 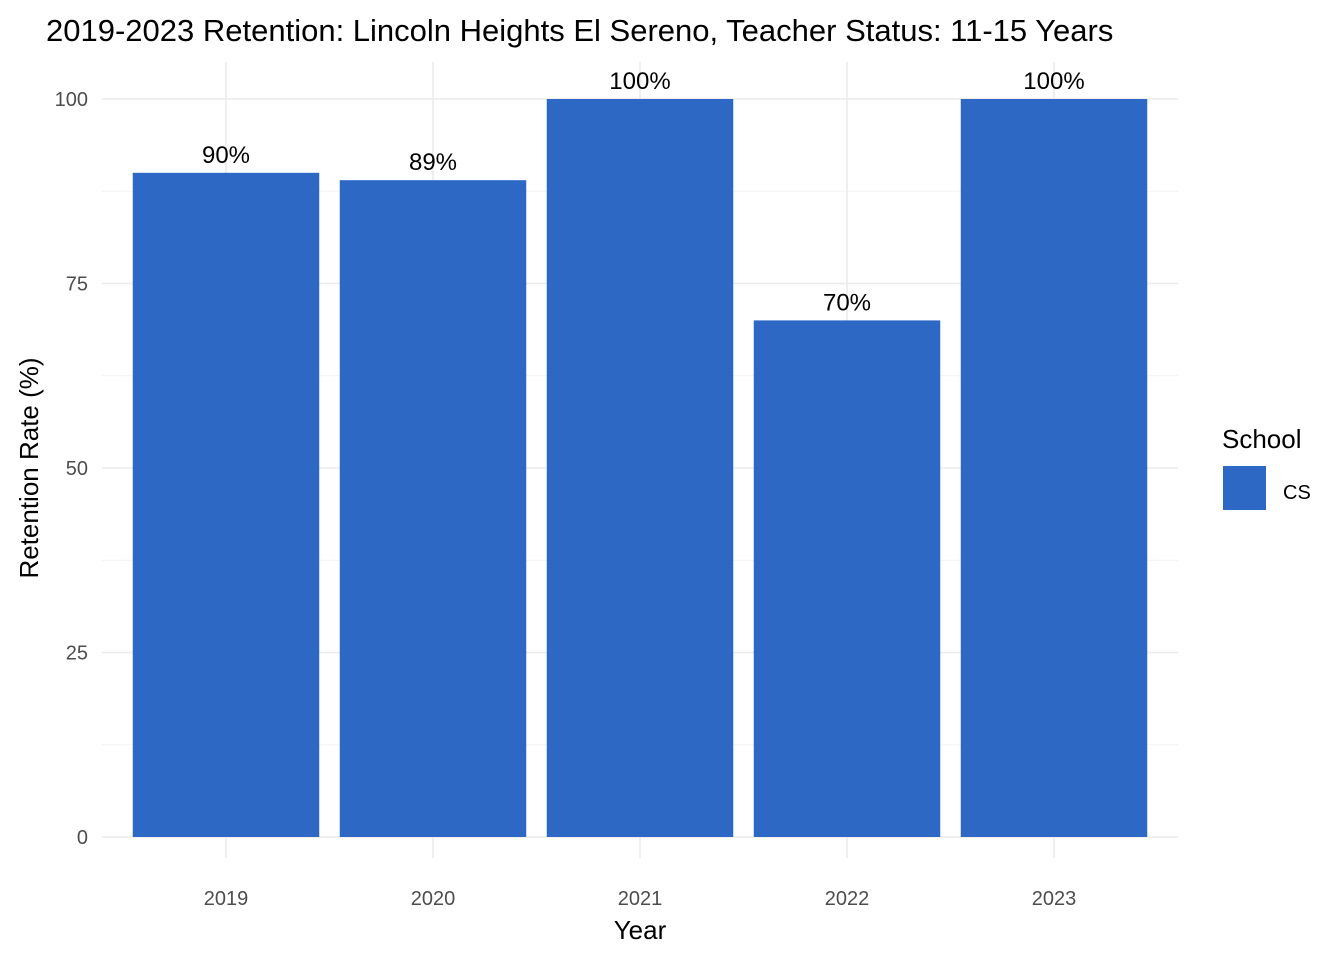 What do you see at coordinates (433, 508) in the screenshot?
I see `bar-2020` at bounding box center [433, 508].